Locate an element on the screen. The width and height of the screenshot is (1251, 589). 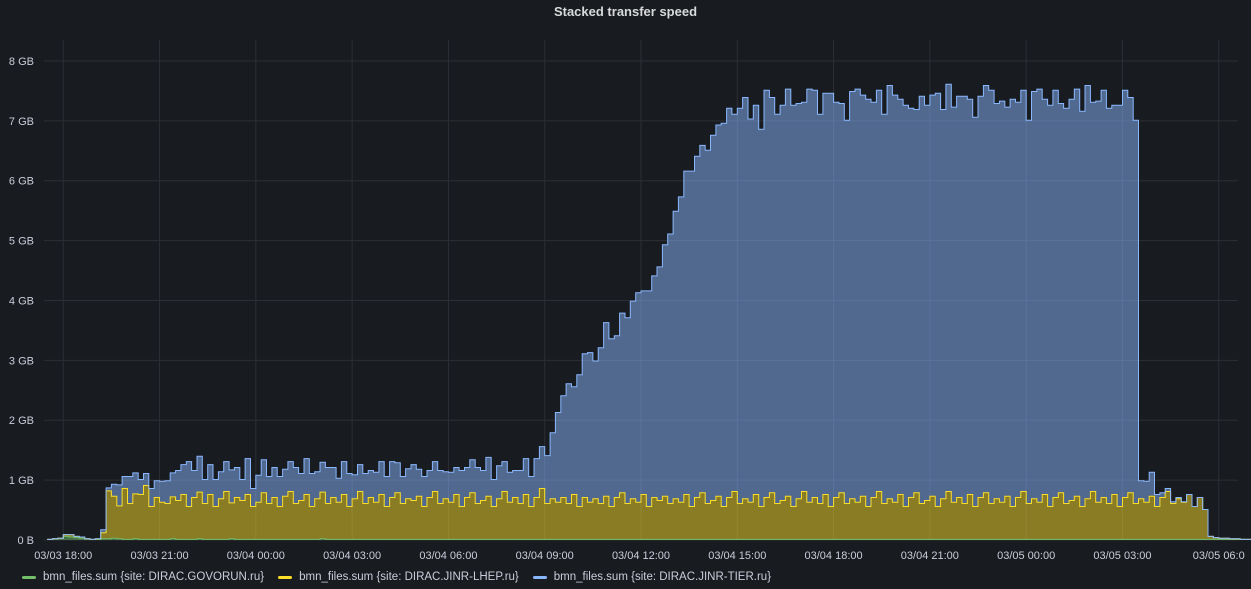
y-tick-label: 4 GB is located at coordinates (21, 301).